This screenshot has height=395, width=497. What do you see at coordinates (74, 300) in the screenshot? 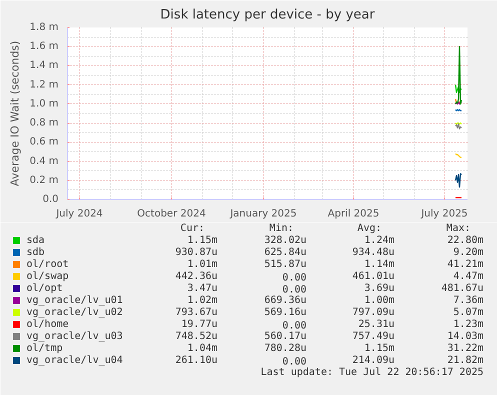
I see `legend-label: vg_oracle/lv_u01` at bounding box center [74, 300].